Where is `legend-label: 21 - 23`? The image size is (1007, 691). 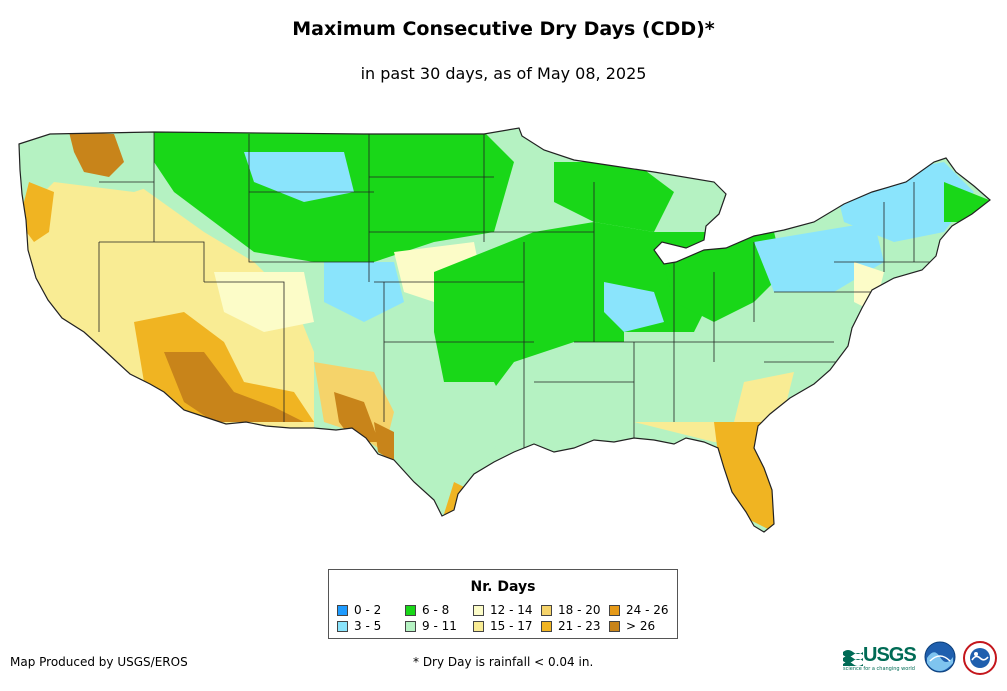 legend-label: 21 - 23 is located at coordinates (579, 626).